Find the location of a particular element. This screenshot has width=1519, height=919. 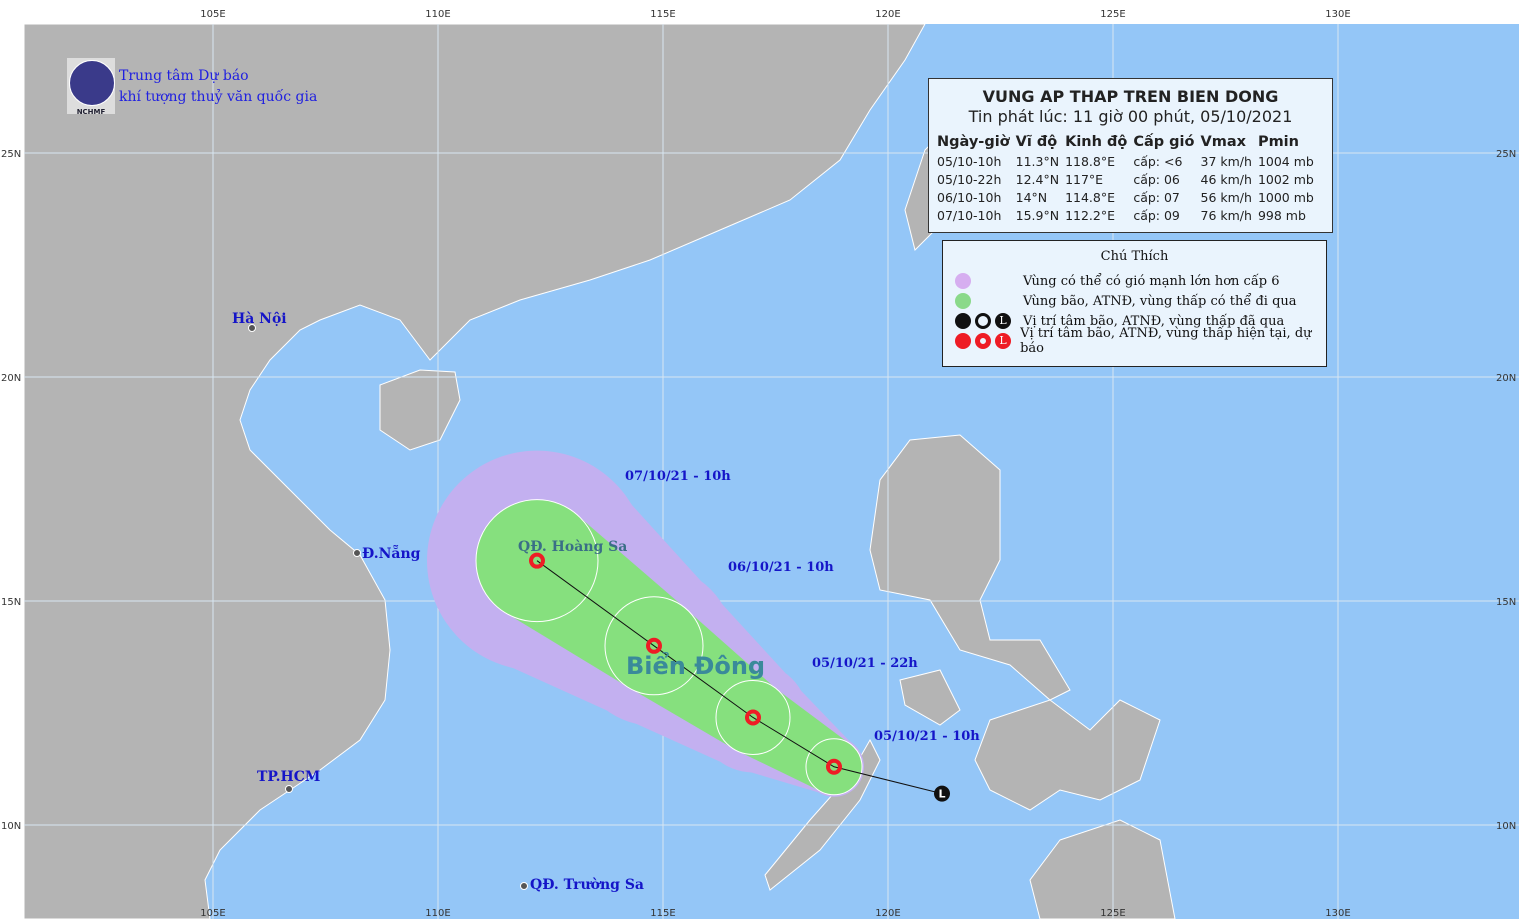

track-line is located at coordinates (739, 677).